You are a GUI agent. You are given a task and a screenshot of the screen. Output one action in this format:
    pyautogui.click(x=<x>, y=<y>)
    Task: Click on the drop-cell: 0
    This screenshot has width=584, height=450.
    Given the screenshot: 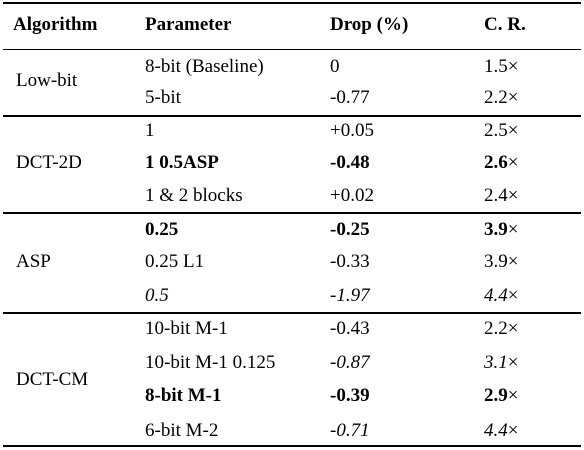 What is the action you would take?
    pyautogui.click(x=335, y=66)
    